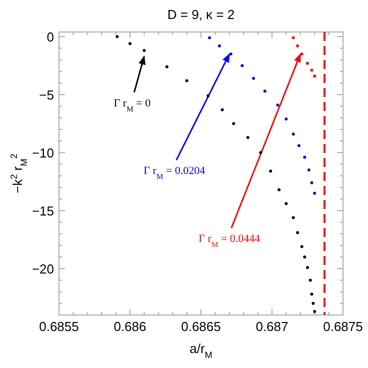 The image size is (368, 368). What do you see at coordinates (43, 269) in the screenshot?
I see `y-tick-label: −20` at bounding box center [43, 269].